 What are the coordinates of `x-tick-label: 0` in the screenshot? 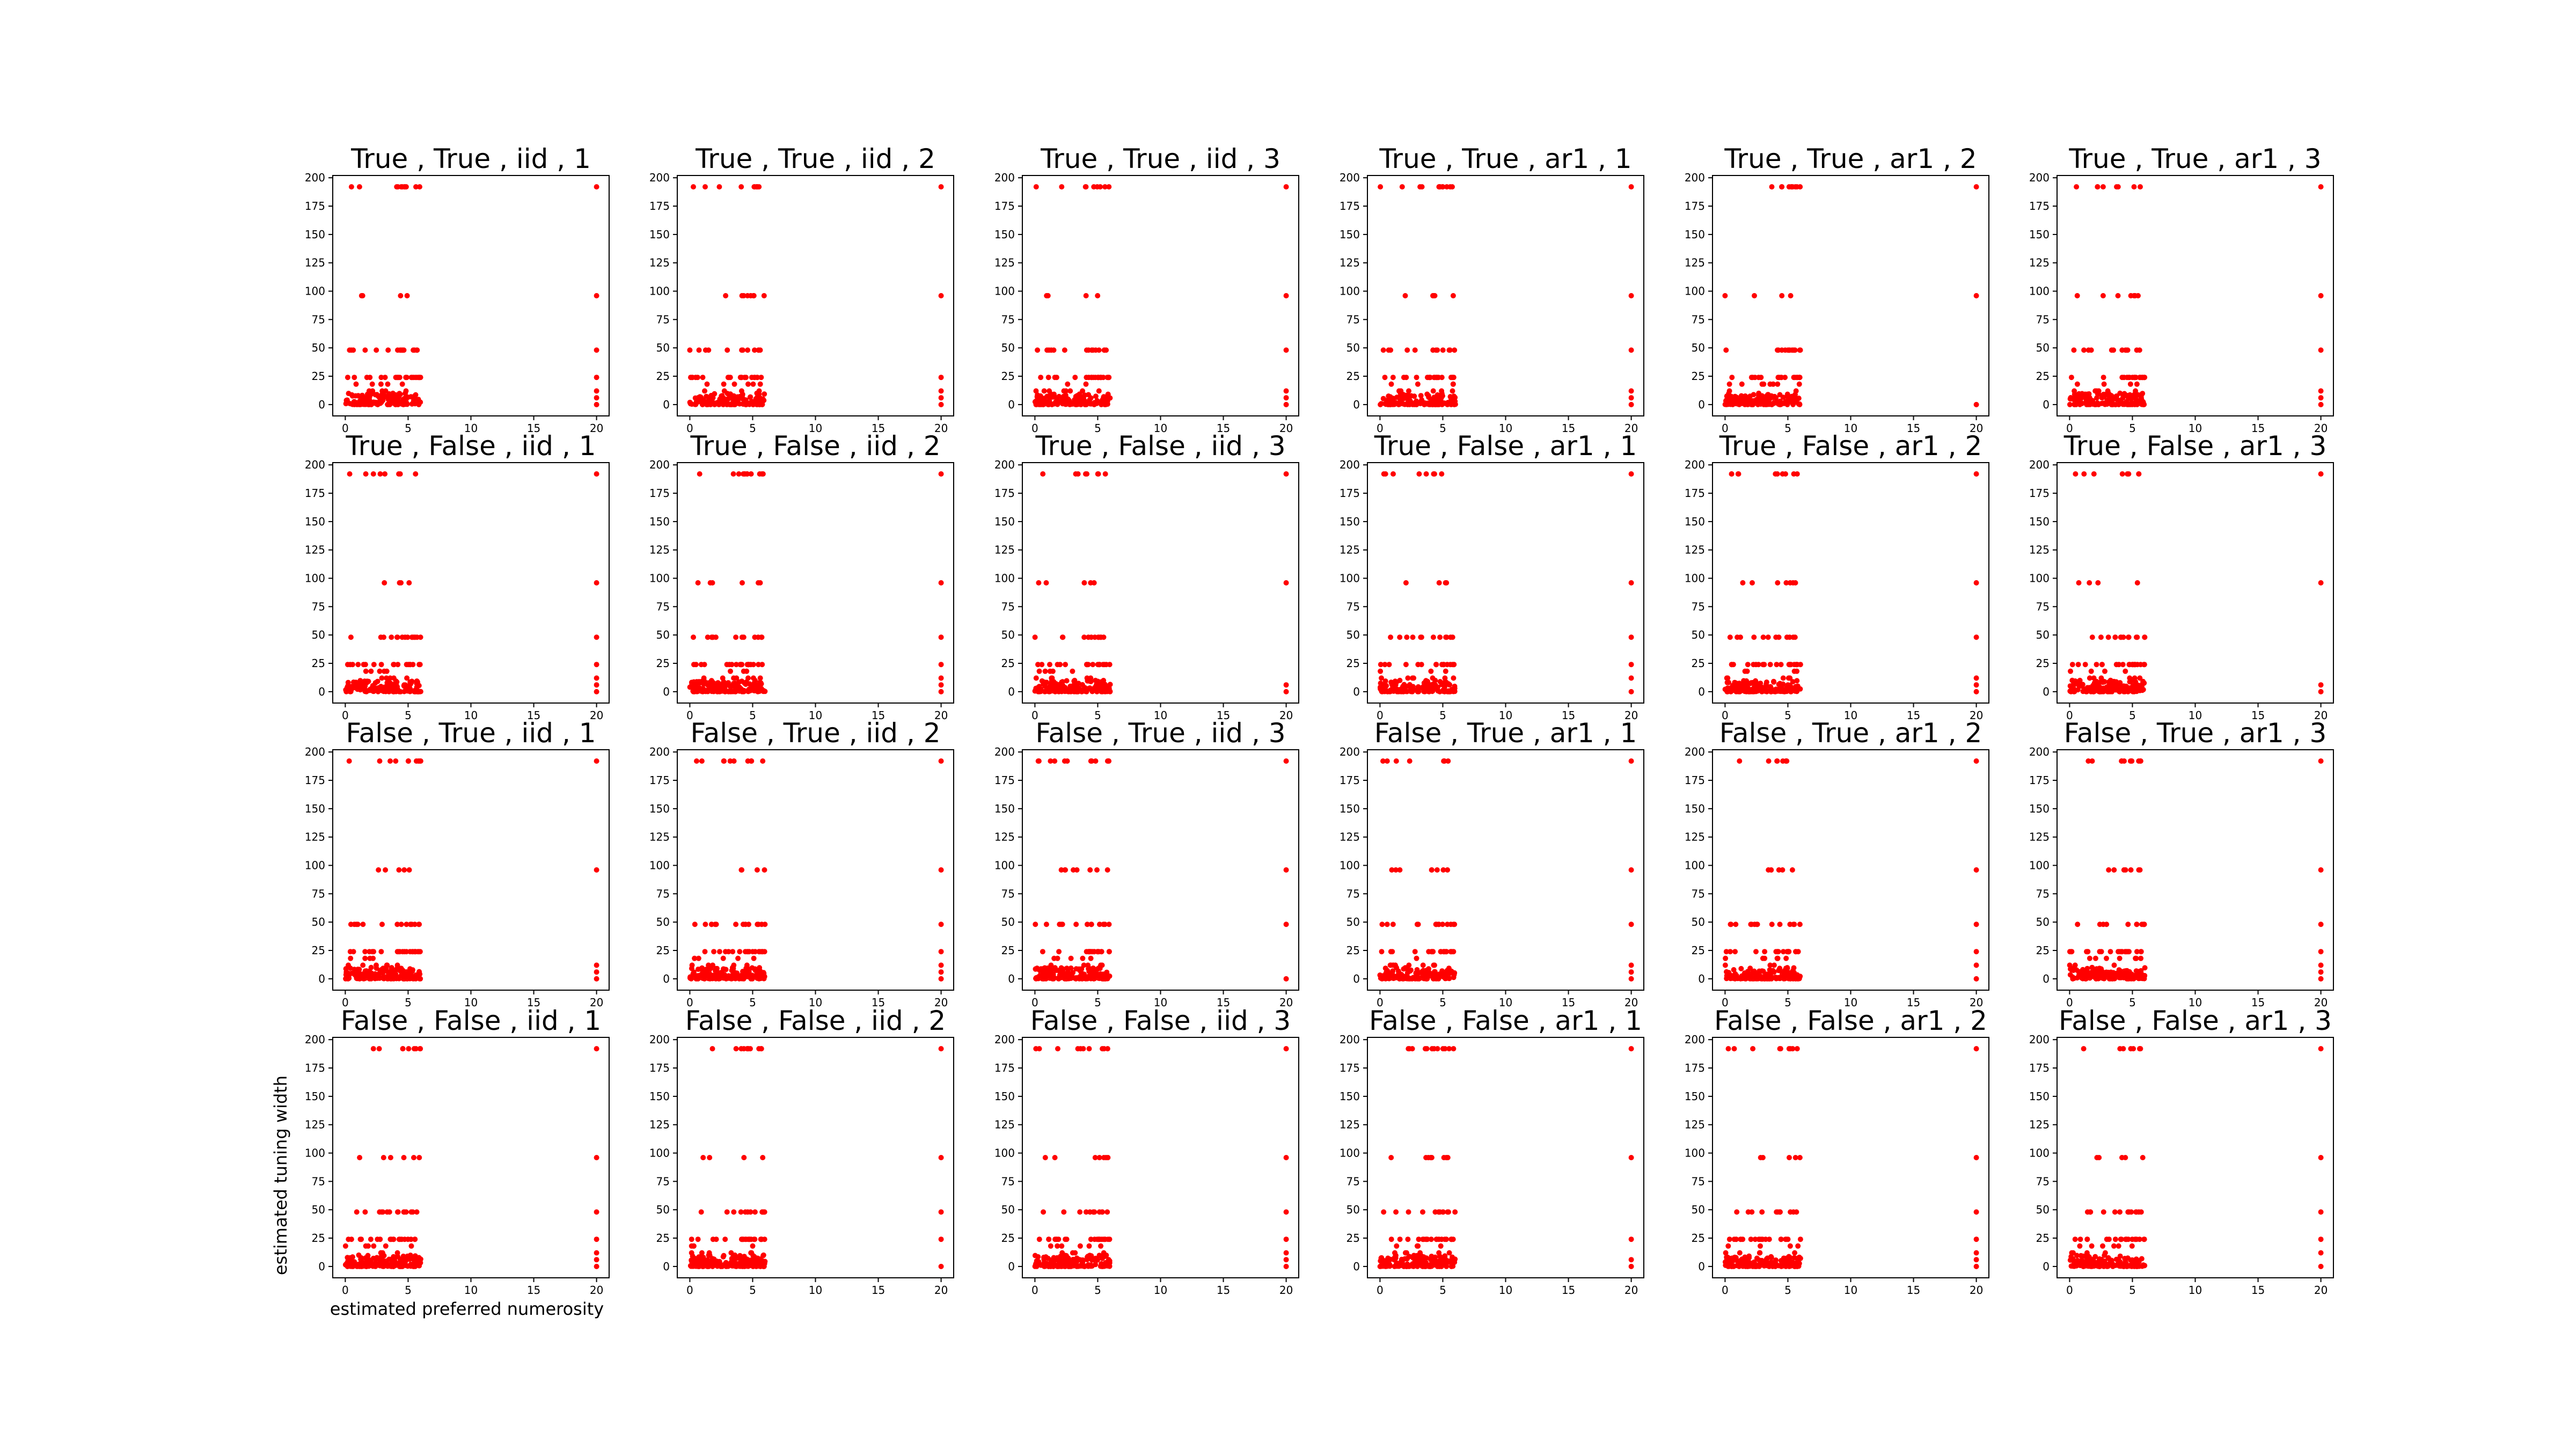 It's located at (2069, 715).